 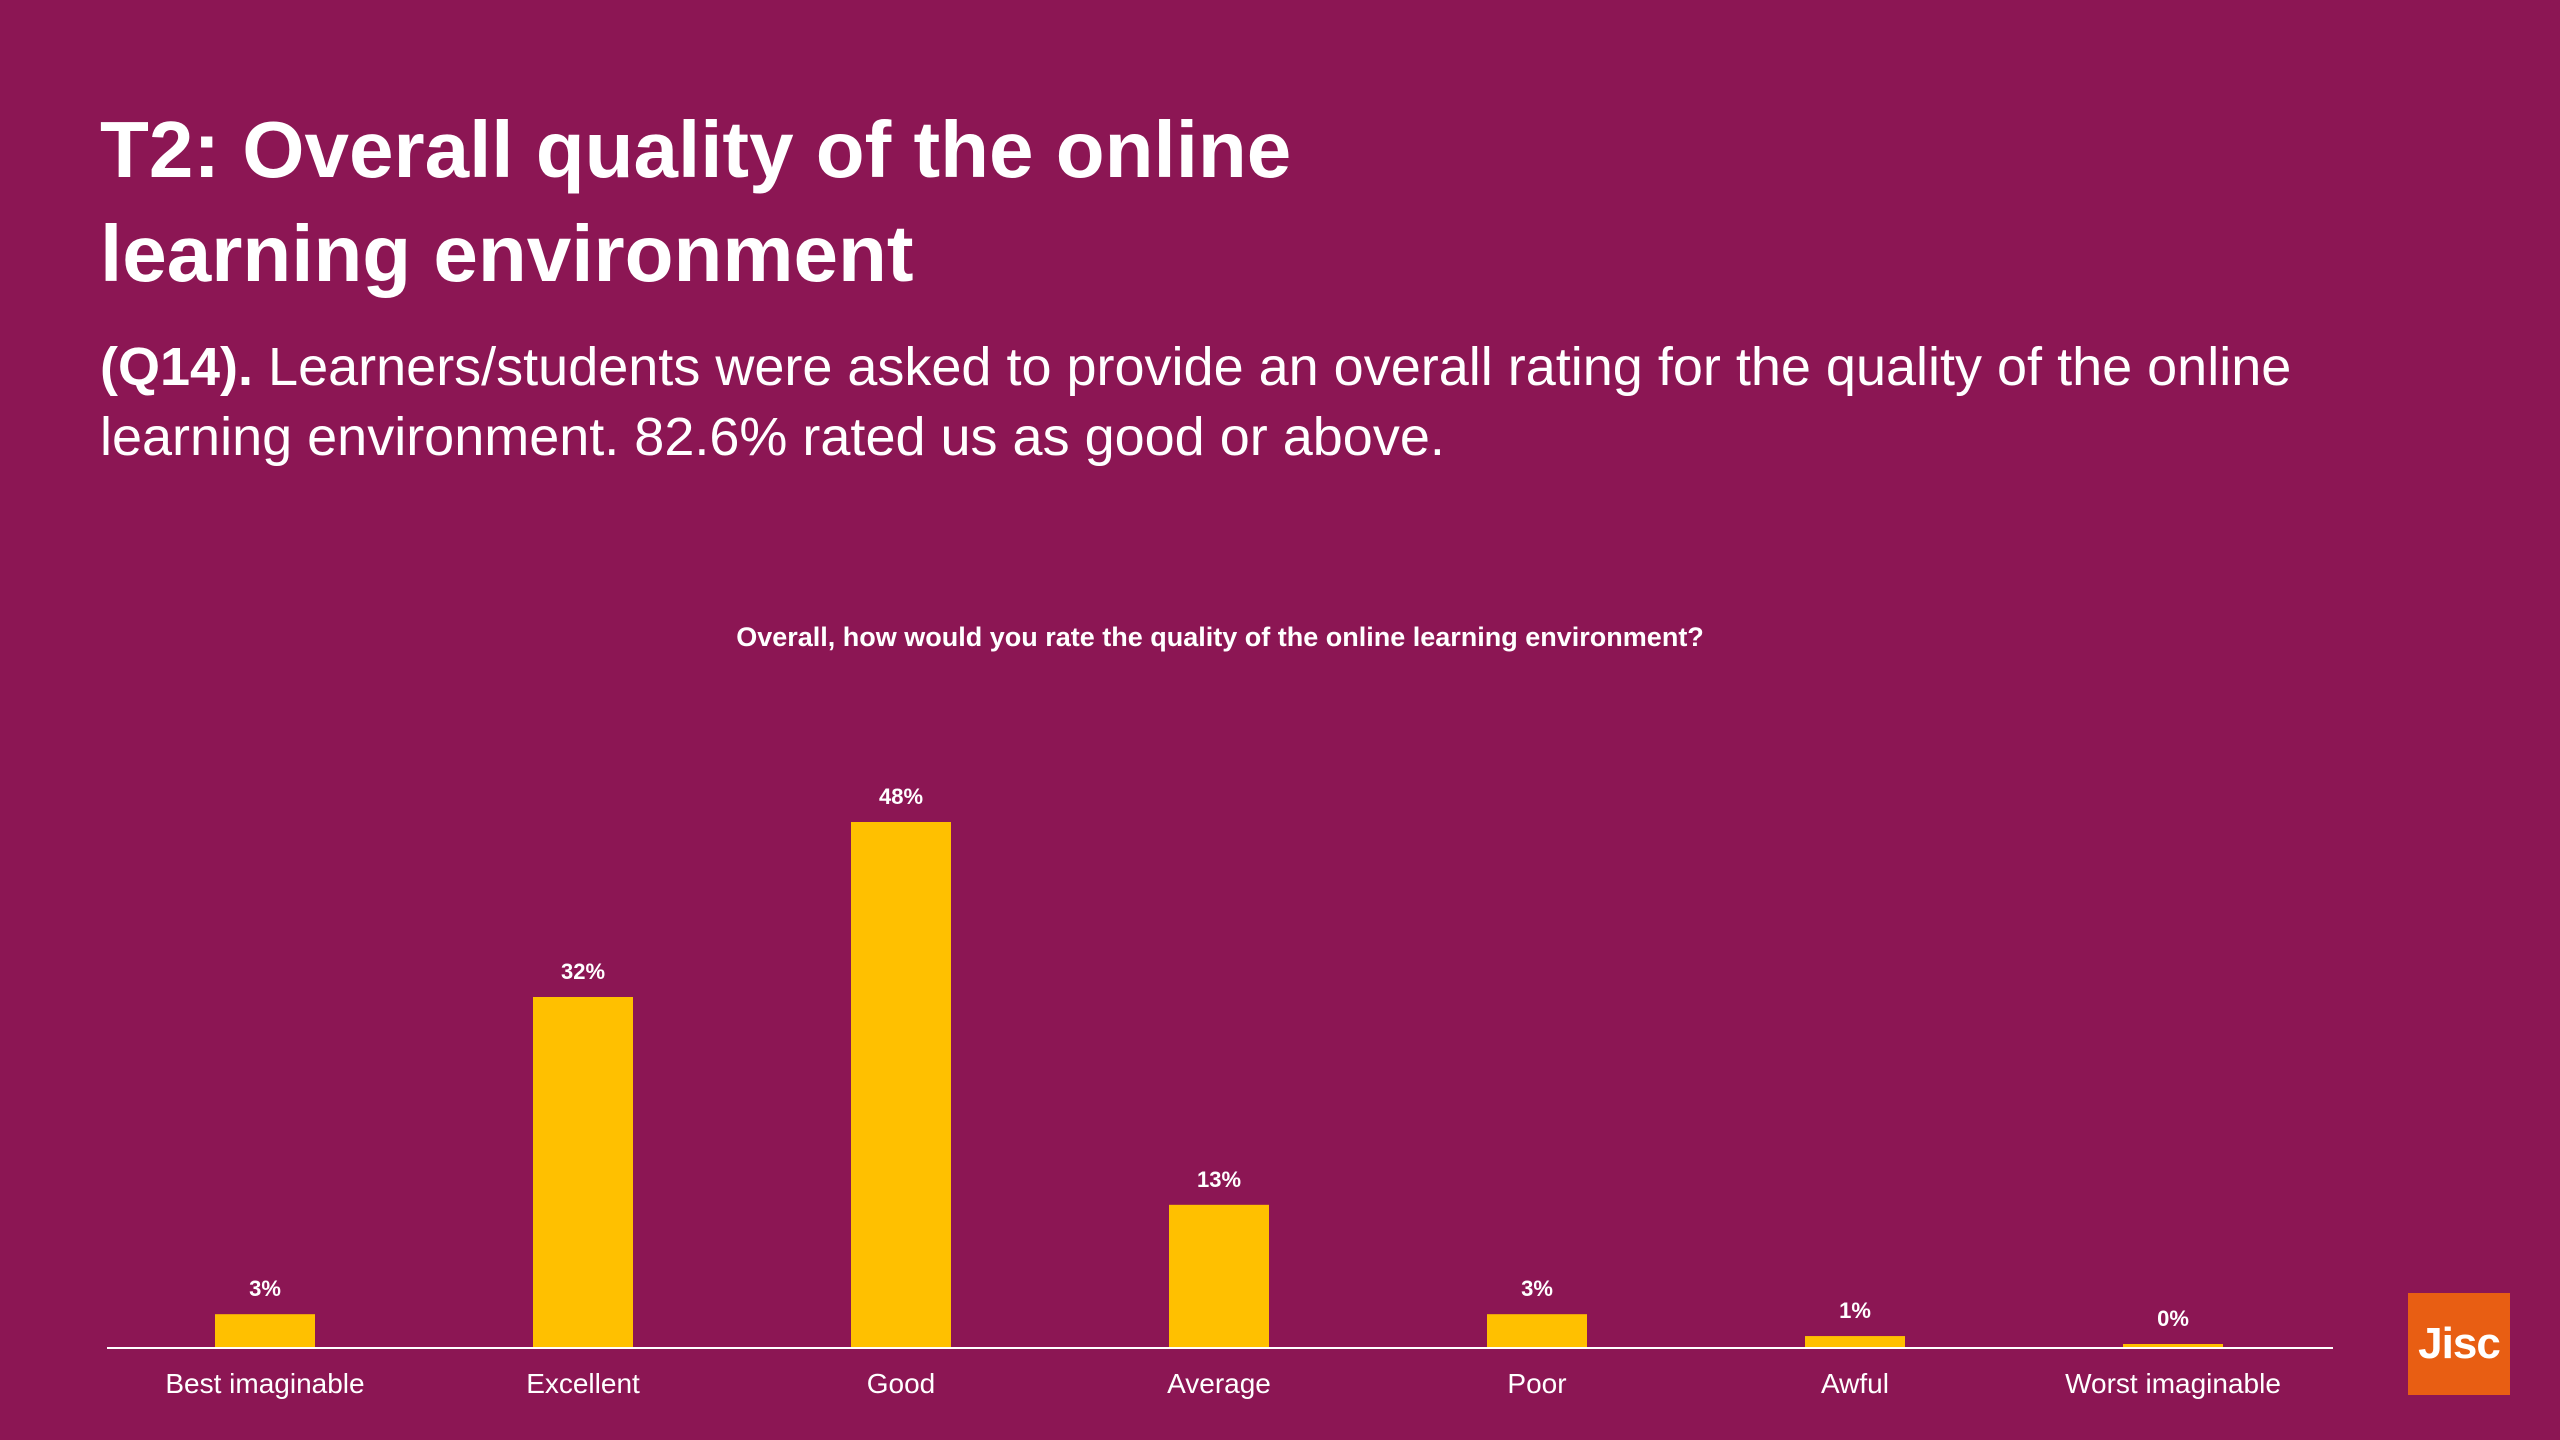 I want to click on subtitle-question-ref: (Q14)., so click(x=177, y=367).